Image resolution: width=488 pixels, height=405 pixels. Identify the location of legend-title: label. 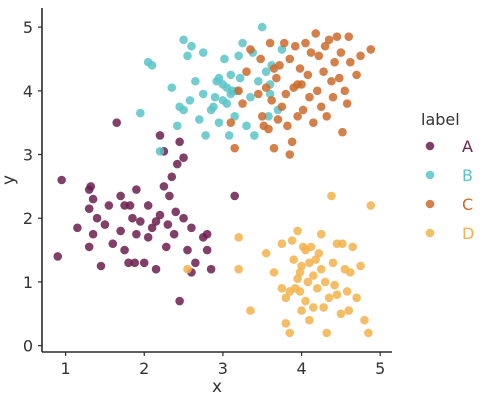
(440, 119).